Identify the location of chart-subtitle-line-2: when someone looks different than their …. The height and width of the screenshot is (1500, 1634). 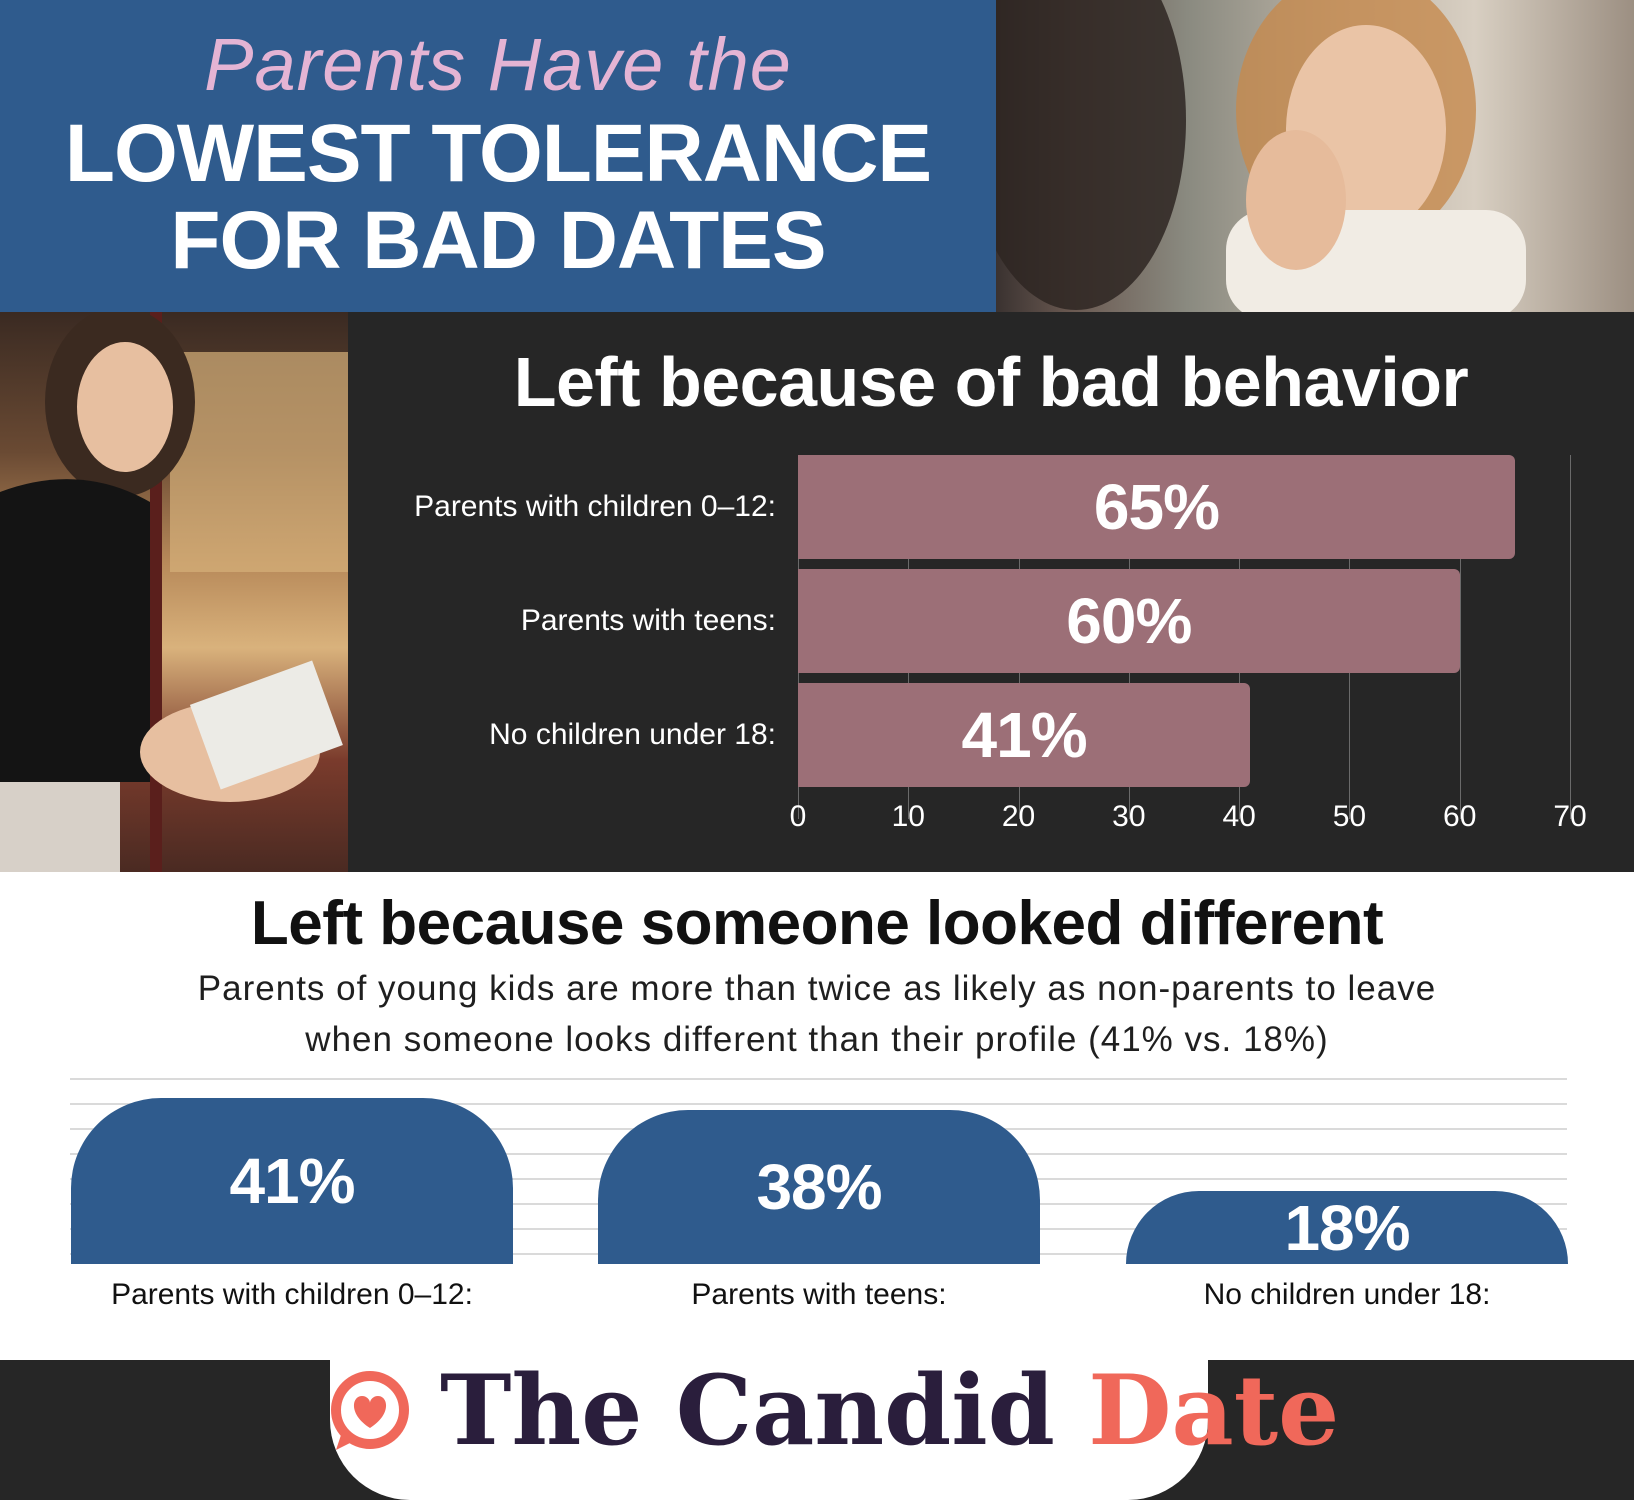
(817, 1039).